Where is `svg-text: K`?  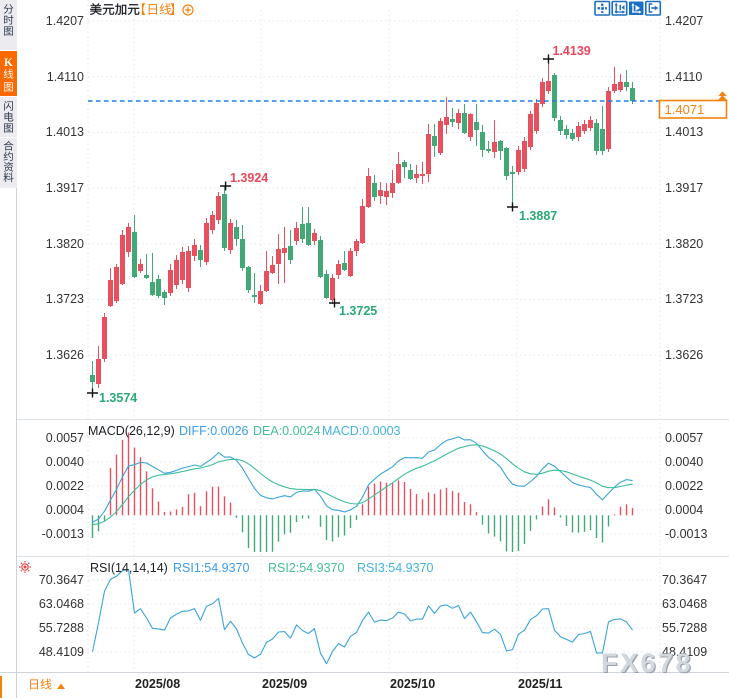 svg-text: K is located at coordinates (8, 63).